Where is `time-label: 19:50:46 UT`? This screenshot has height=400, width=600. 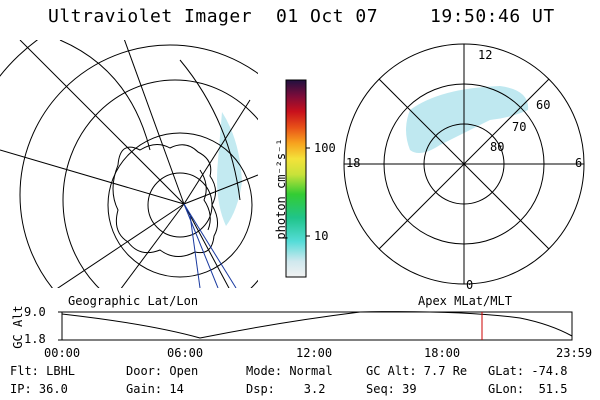 time-label: 19:50:46 UT is located at coordinates (492, 16).